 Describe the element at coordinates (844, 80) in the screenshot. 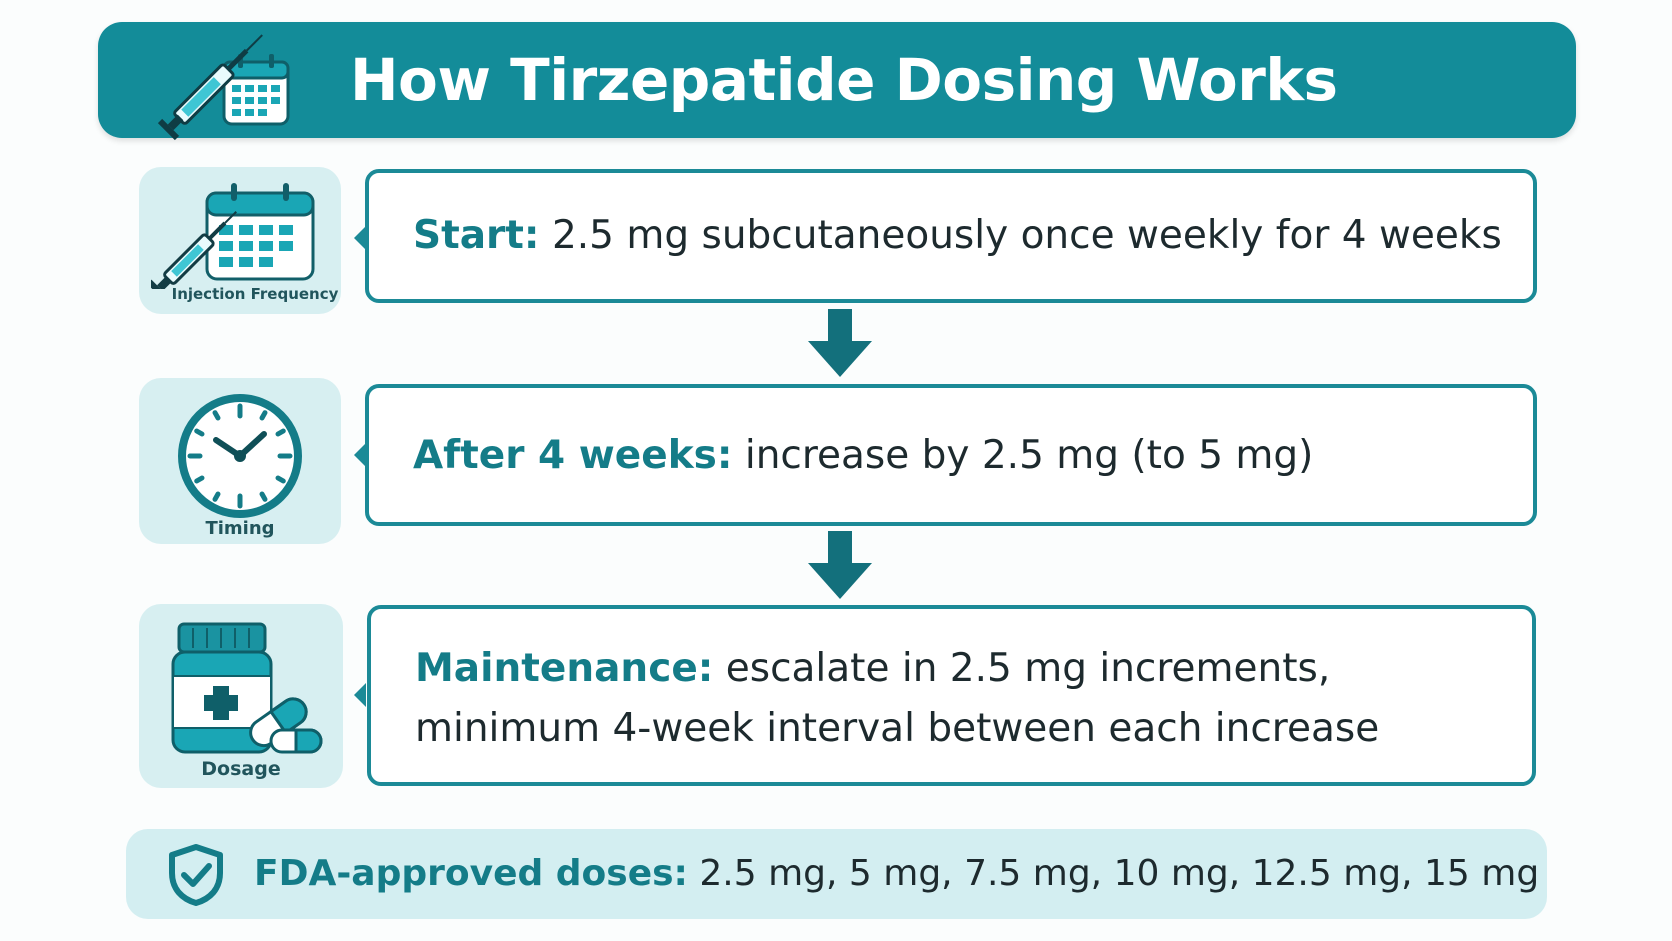

I see `page-title: How Tirzepatide Dosing Works` at that location.